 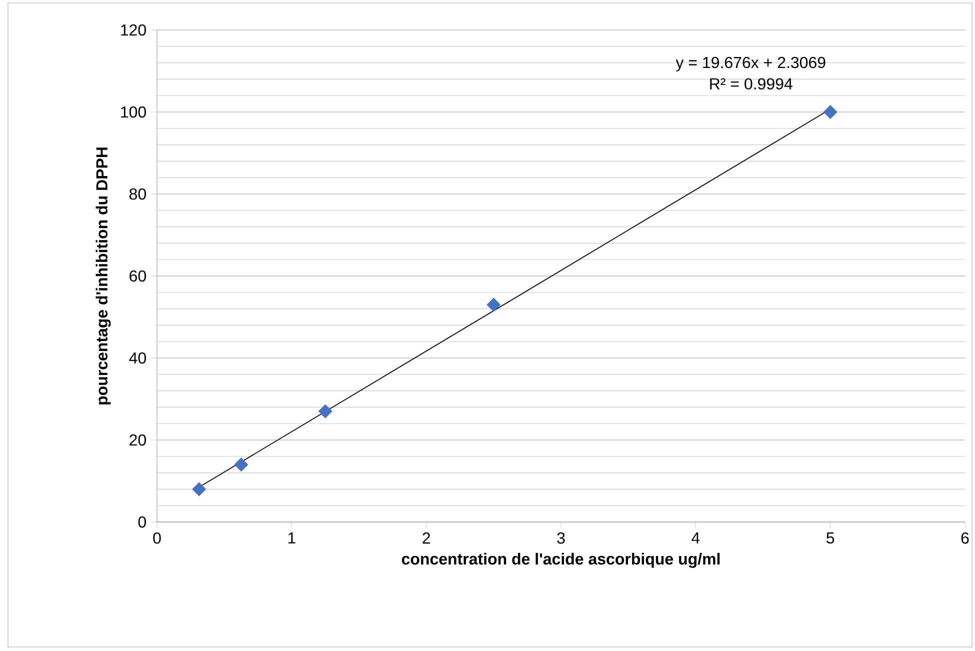 I want to click on y-tick-label: 20, so click(x=138, y=440).